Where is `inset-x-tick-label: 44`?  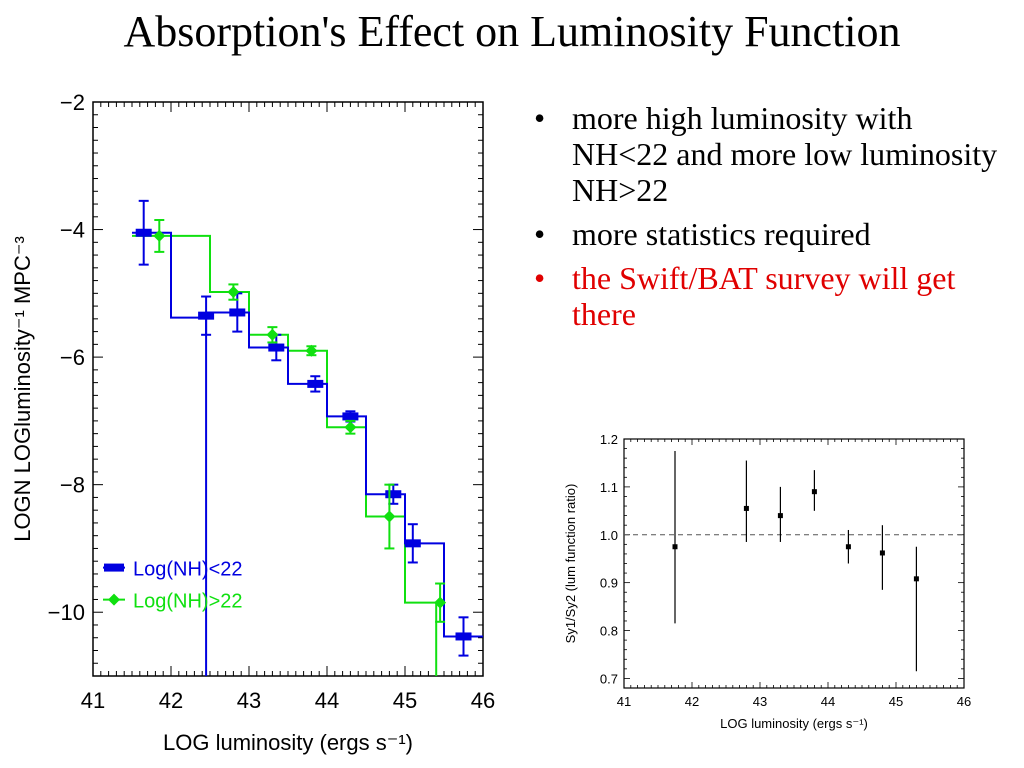
inset-x-tick-label: 44 is located at coordinates (828, 701).